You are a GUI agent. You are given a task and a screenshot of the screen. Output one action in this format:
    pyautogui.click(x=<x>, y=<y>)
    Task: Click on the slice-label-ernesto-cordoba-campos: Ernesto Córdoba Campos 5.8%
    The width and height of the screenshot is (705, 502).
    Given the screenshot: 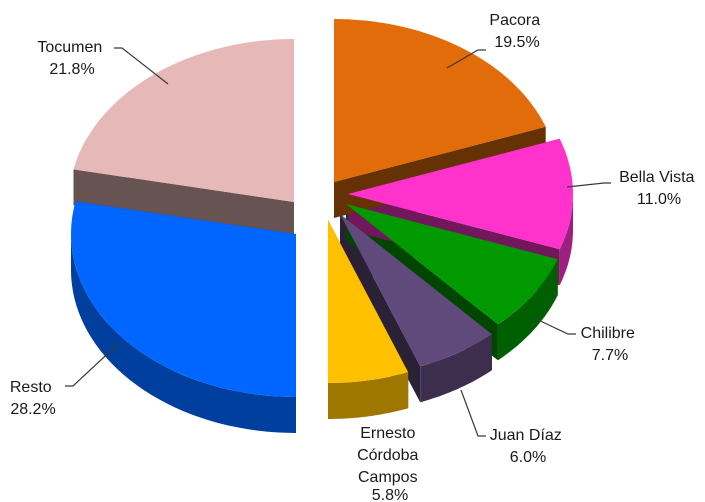 What is the action you would take?
    pyautogui.click(x=390, y=463)
    